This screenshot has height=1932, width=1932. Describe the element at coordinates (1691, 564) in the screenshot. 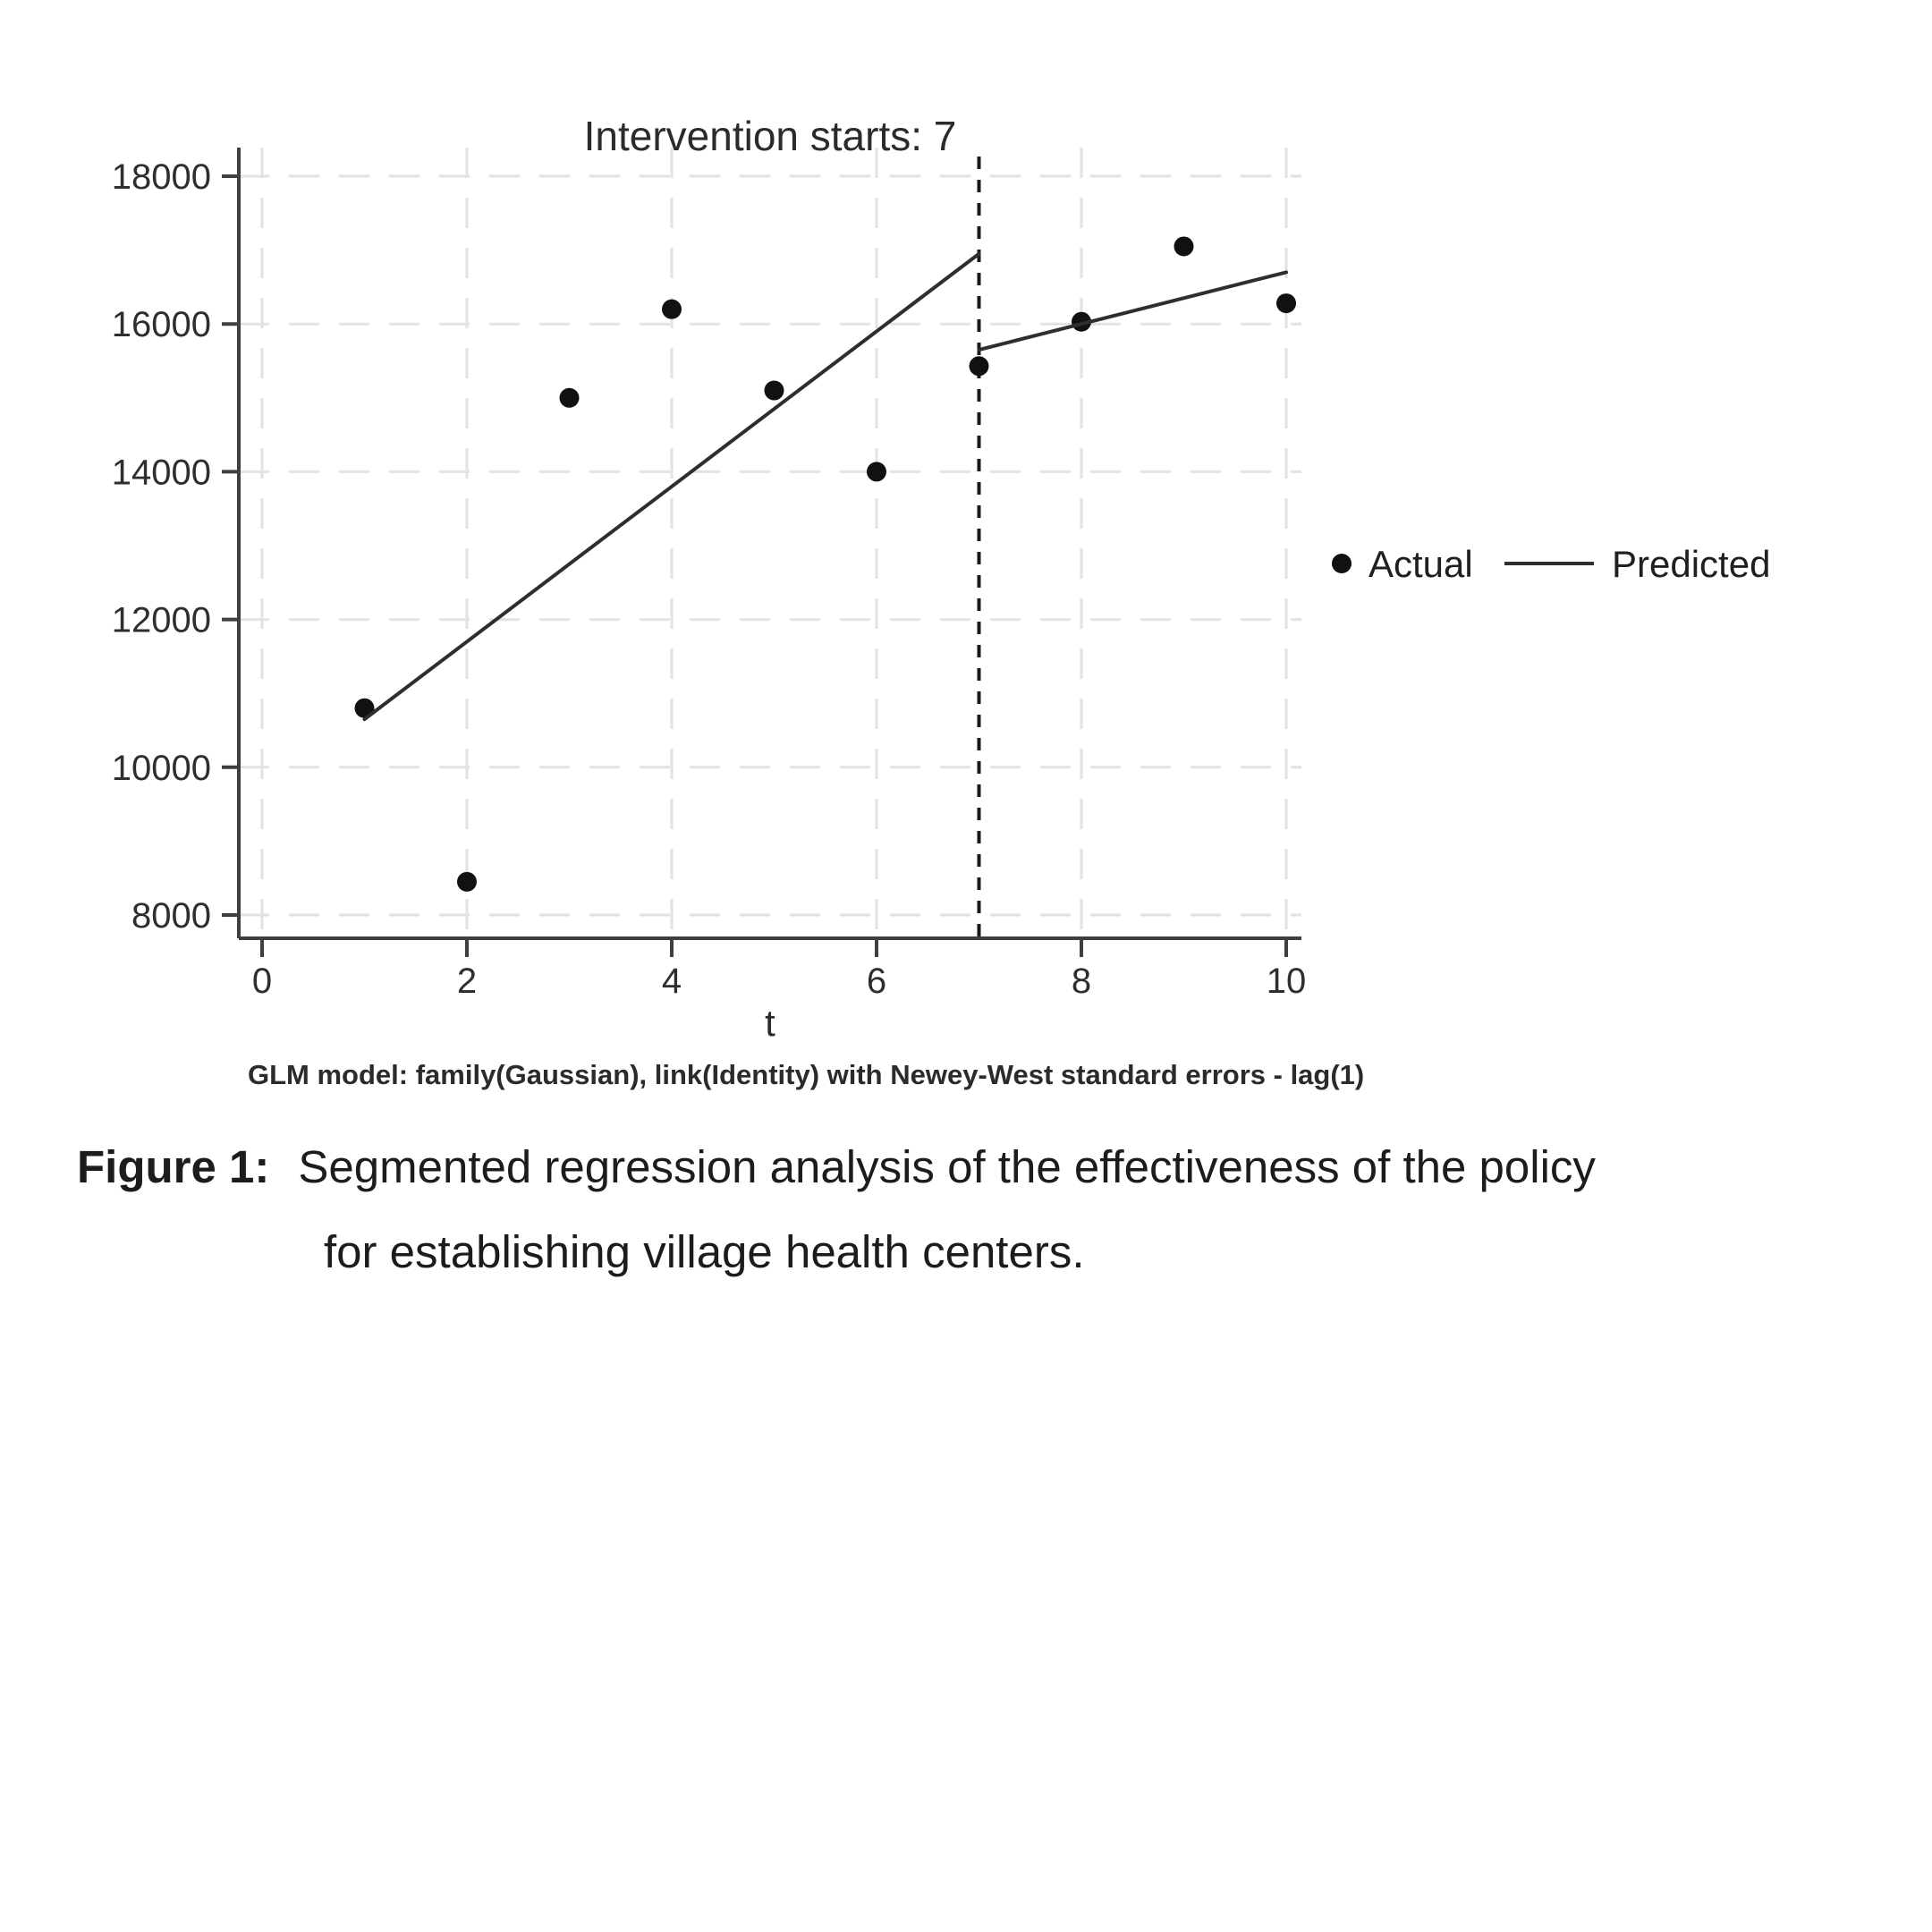

I see `legend-predicted-label: Predicted` at that location.